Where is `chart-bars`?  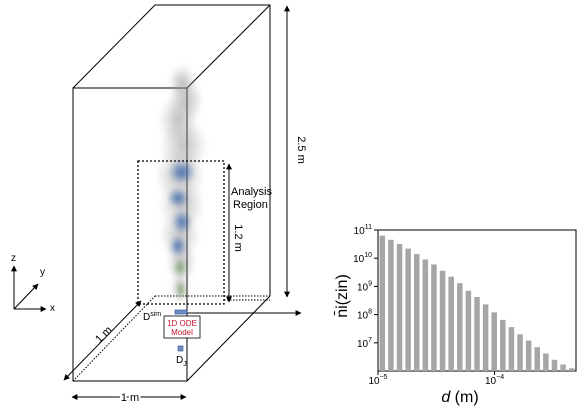 chart-bars is located at coordinates (477, 303).